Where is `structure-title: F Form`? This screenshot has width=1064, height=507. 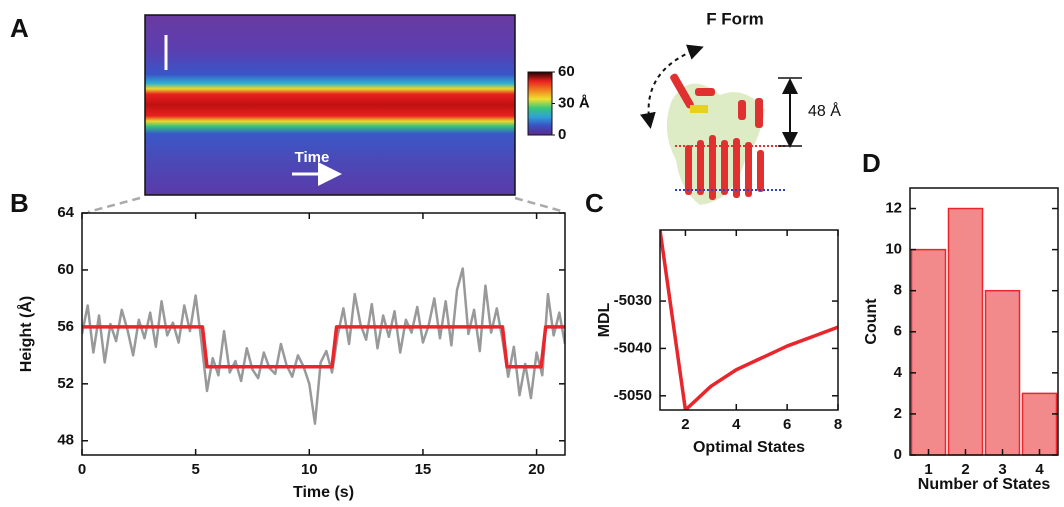
structure-title: F Form is located at coordinates (735, 18).